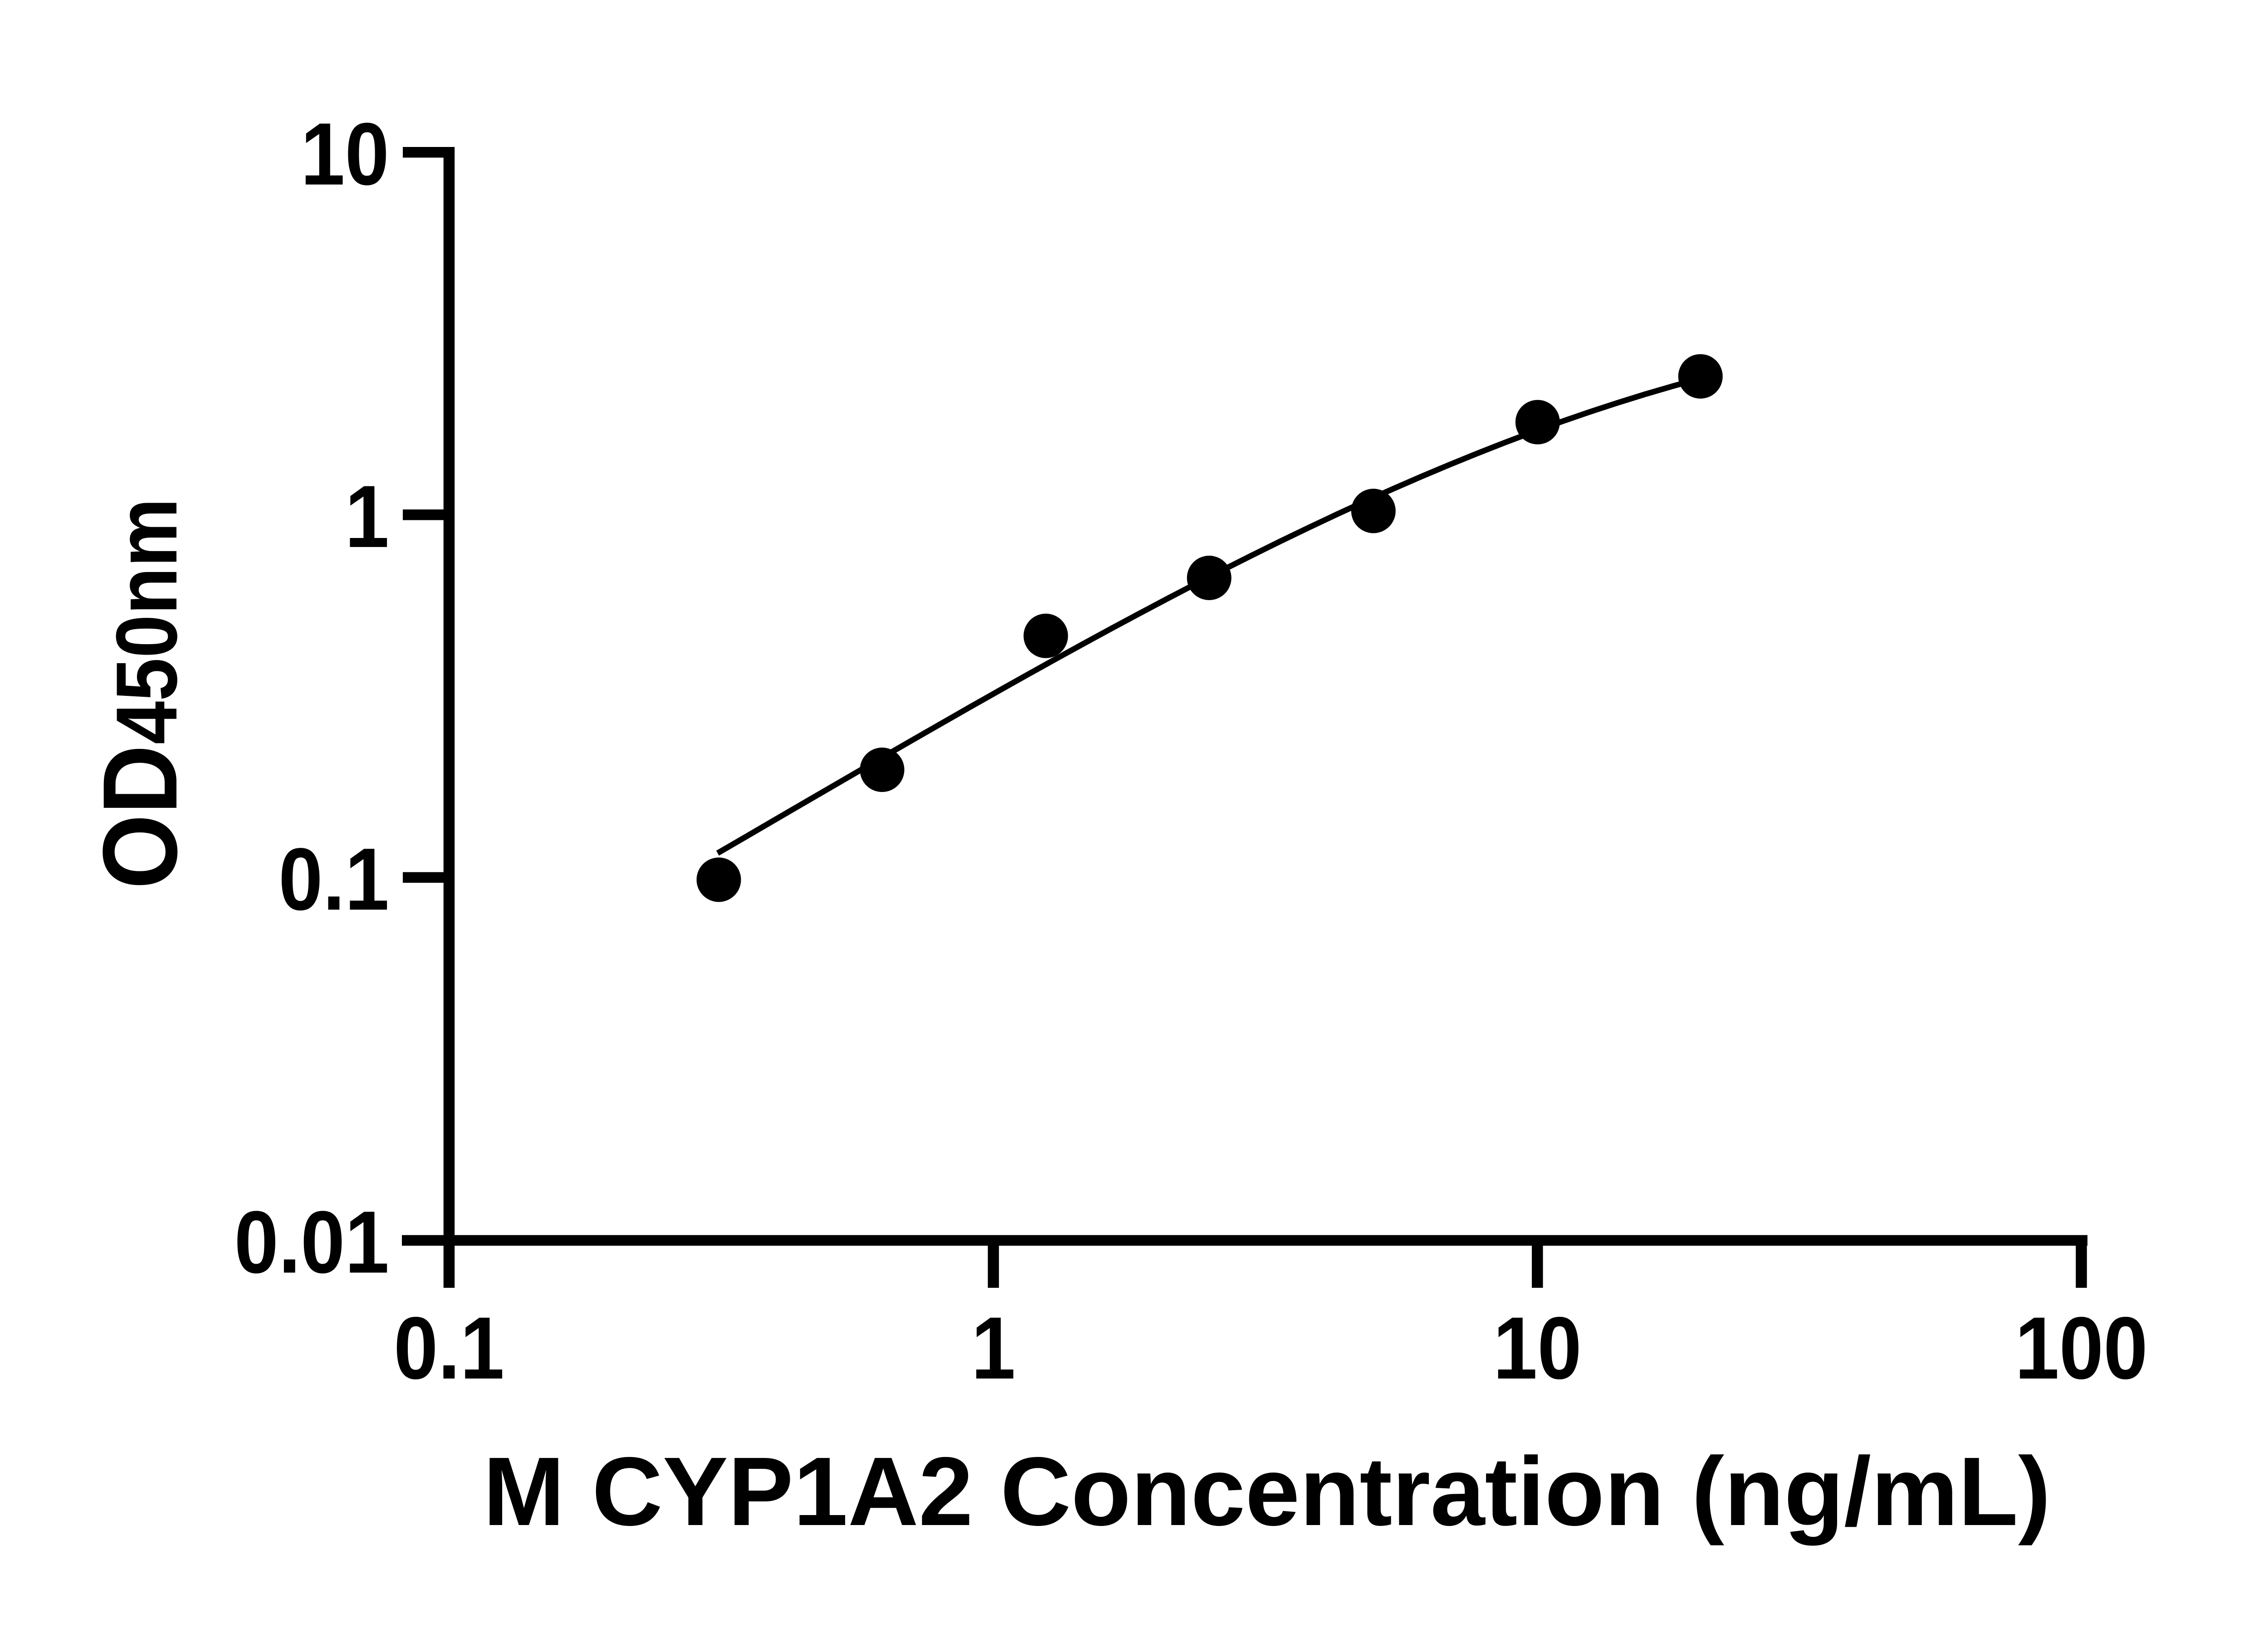  Describe the element at coordinates (1267, 1491) in the screenshot. I see `svg-text: M CYP1A2 Concentration (ng/mL)` at that location.